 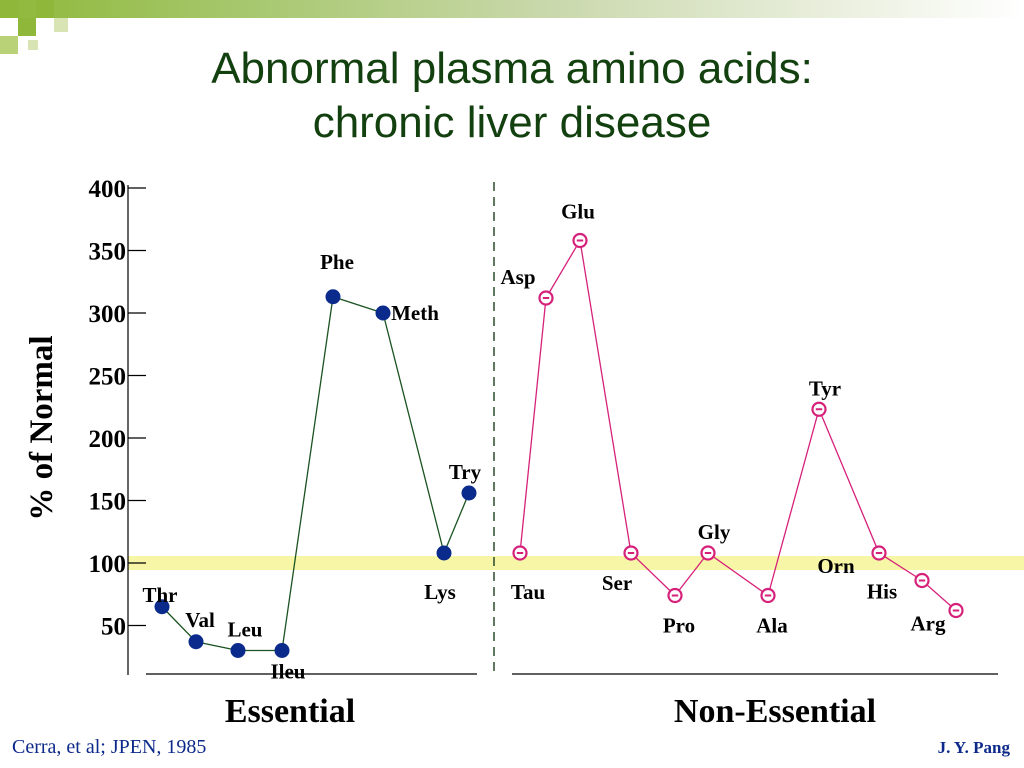 What do you see at coordinates (244, 630) in the screenshot?
I see `point-label-leu: Leu` at bounding box center [244, 630].